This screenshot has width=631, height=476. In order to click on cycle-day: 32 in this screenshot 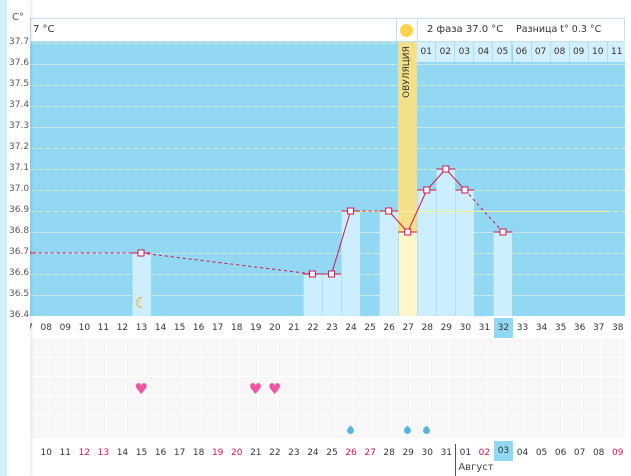, I will do `click(503, 328)`.